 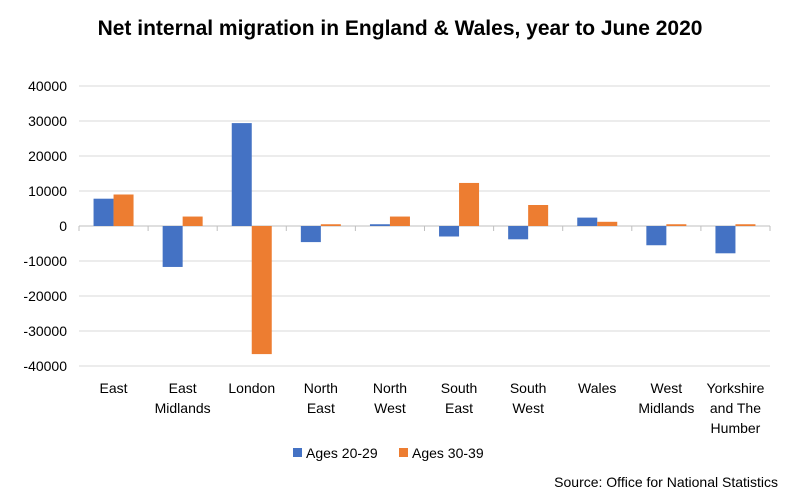 What do you see at coordinates (47, 86) in the screenshot?
I see `y-tick-label: 40000` at bounding box center [47, 86].